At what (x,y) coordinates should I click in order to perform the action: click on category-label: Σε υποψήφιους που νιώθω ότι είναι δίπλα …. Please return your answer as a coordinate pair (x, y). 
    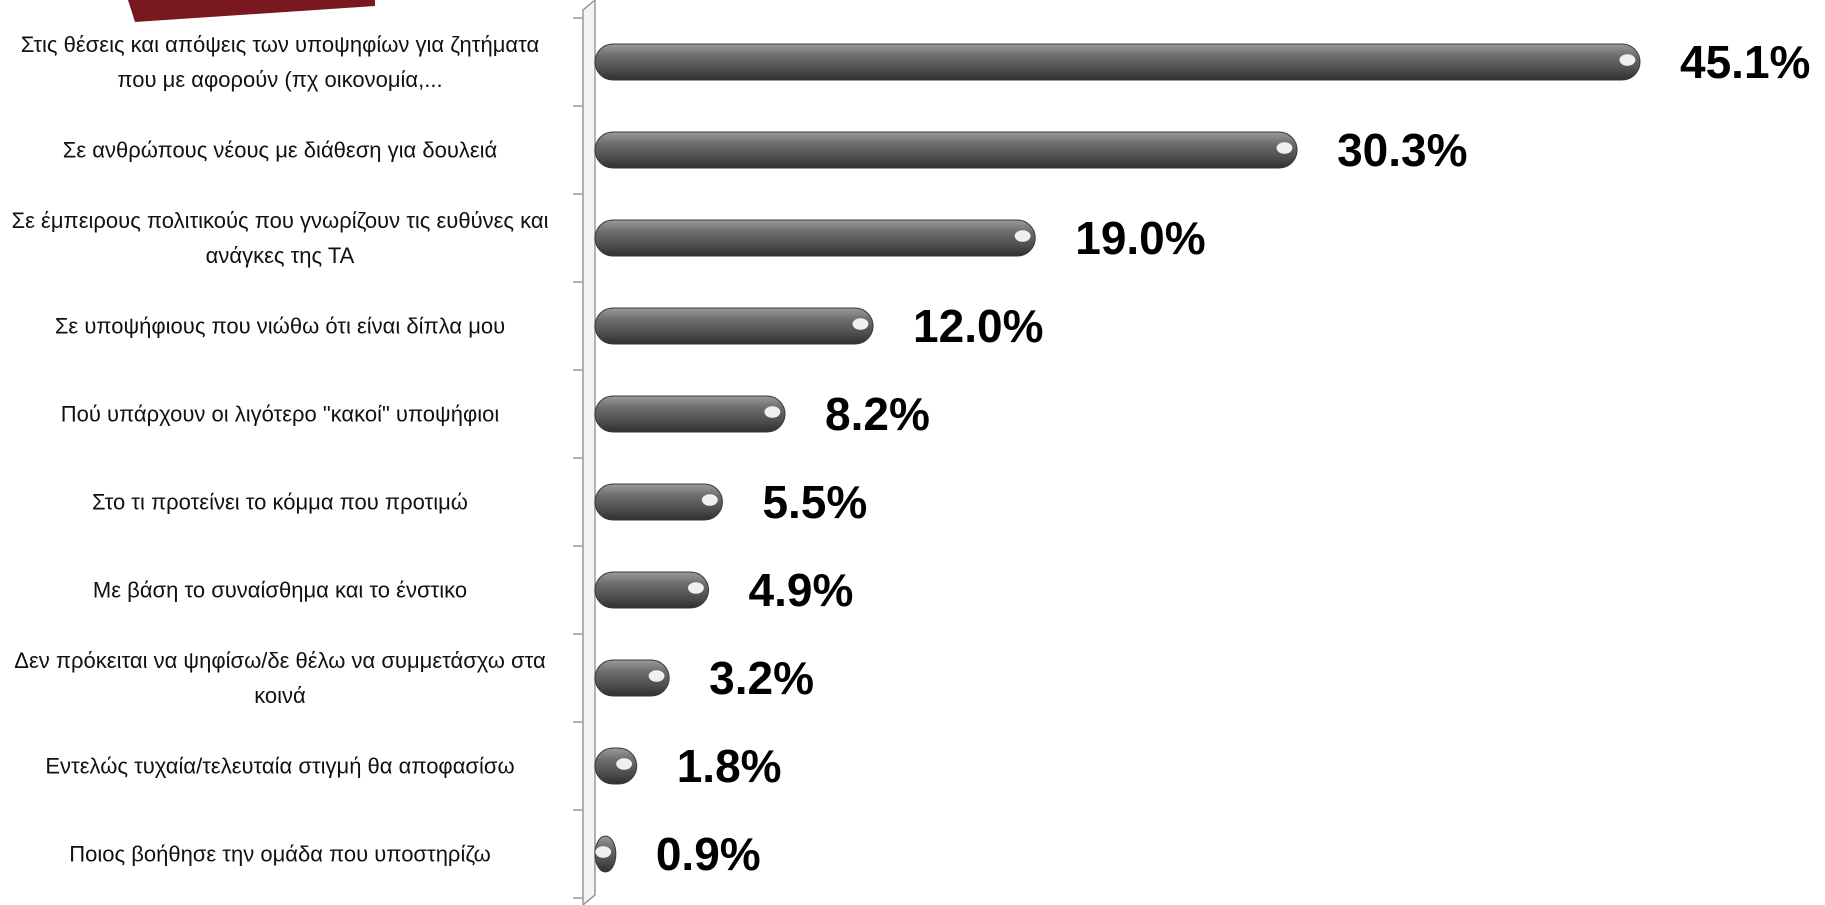
    Looking at the image, I should click on (280, 326).